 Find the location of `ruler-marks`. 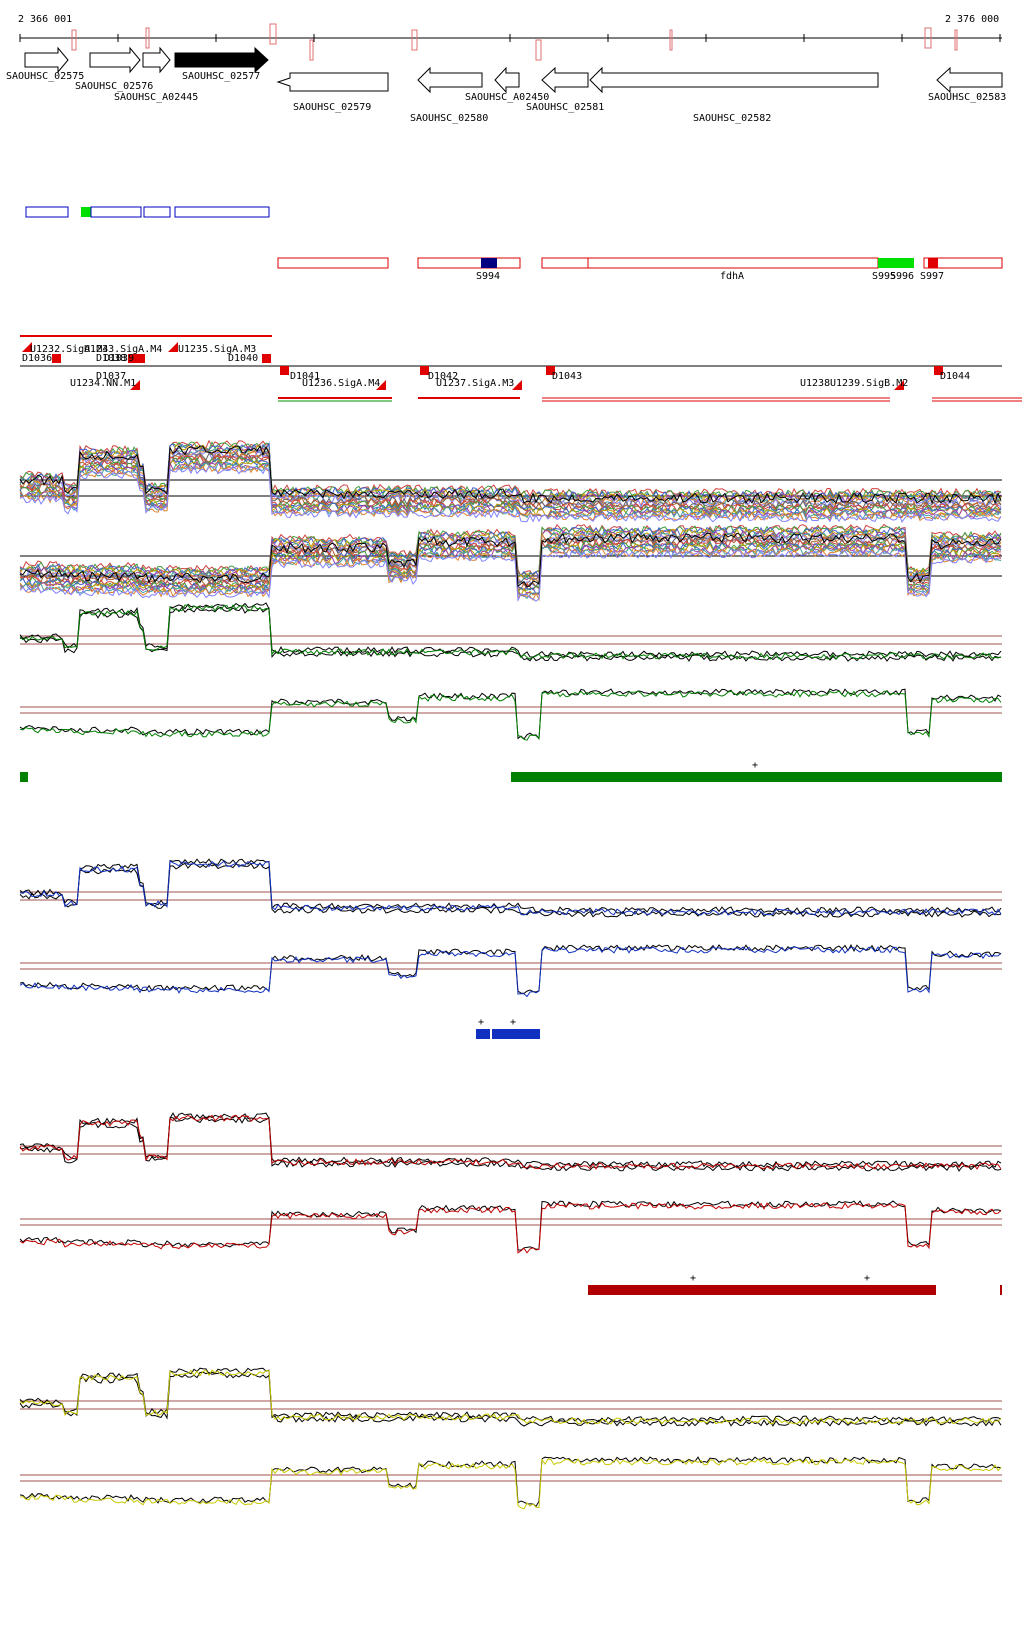

ruler-marks is located at coordinates (514, 42).